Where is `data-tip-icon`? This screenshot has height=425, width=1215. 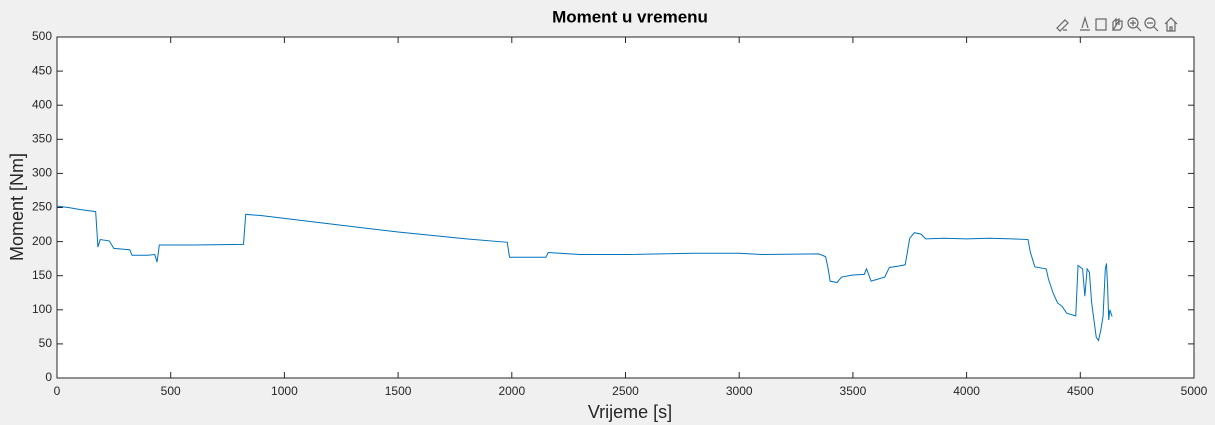
data-tip-icon is located at coordinates (1085, 23).